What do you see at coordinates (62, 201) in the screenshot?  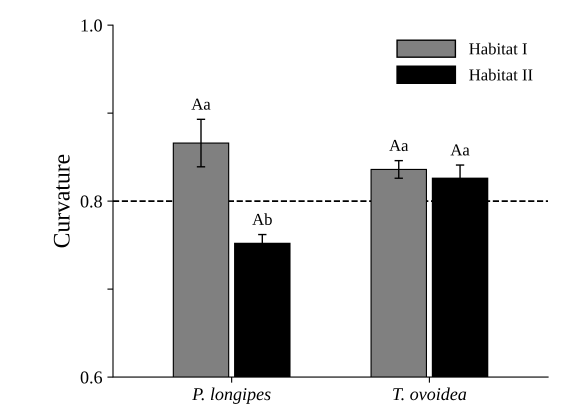 I see `y-axis-title: Curvature` at bounding box center [62, 201].